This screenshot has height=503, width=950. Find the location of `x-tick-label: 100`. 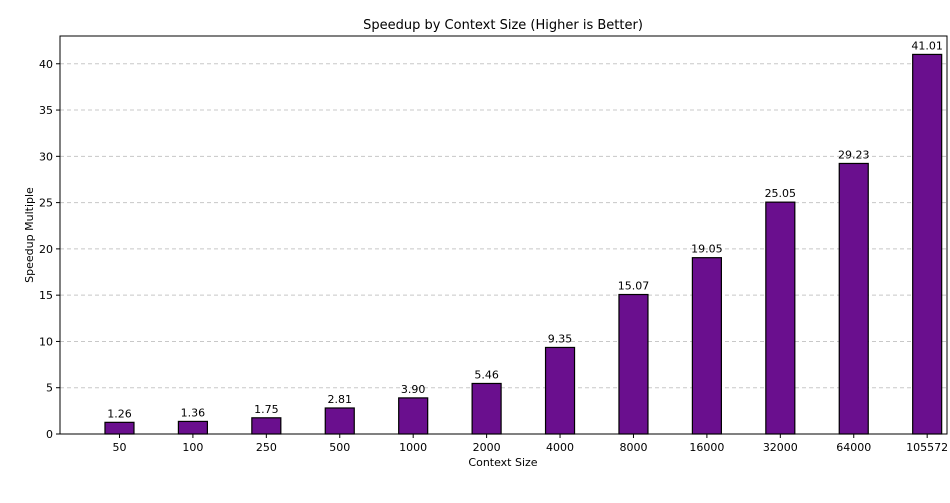

x-tick-label: 100 is located at coordinates (192, 447).